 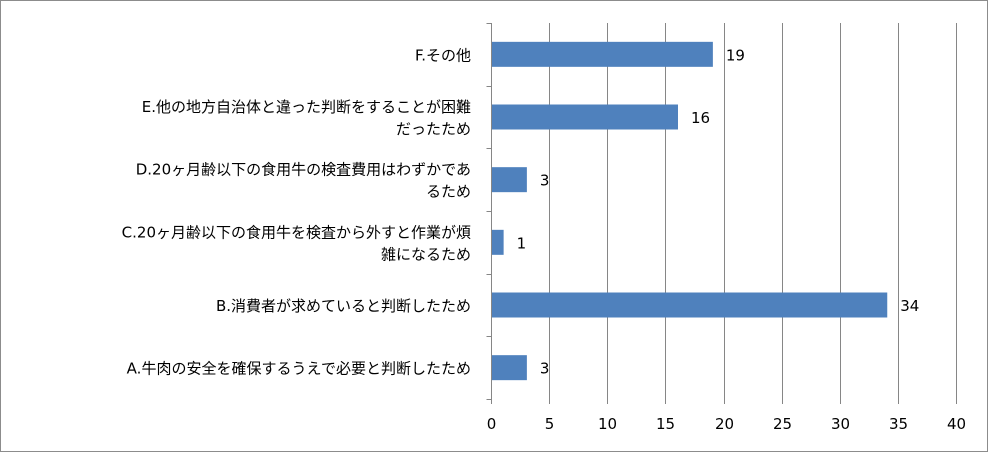 What do you see at coordinates (545, 369) in the screenshot?
I see `data-label-5: 3` at bounding box center [545, 369].